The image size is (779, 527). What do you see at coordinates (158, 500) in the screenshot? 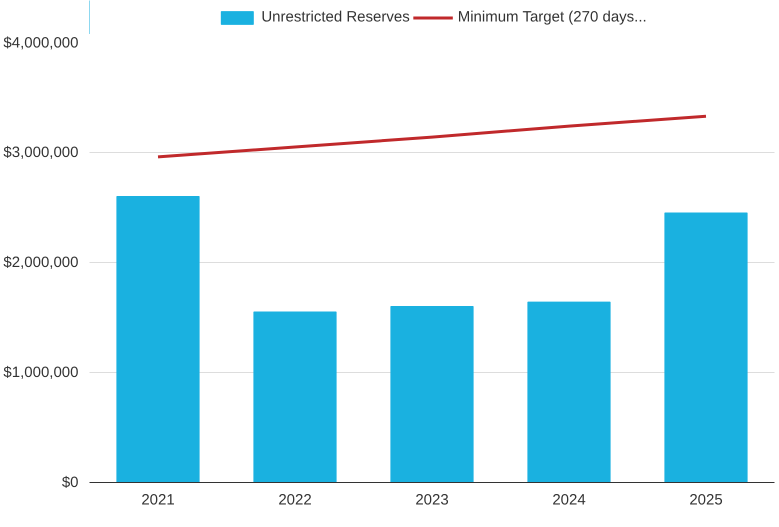
I see `x-tick-label: 2021` at bounding box center [158, 500].